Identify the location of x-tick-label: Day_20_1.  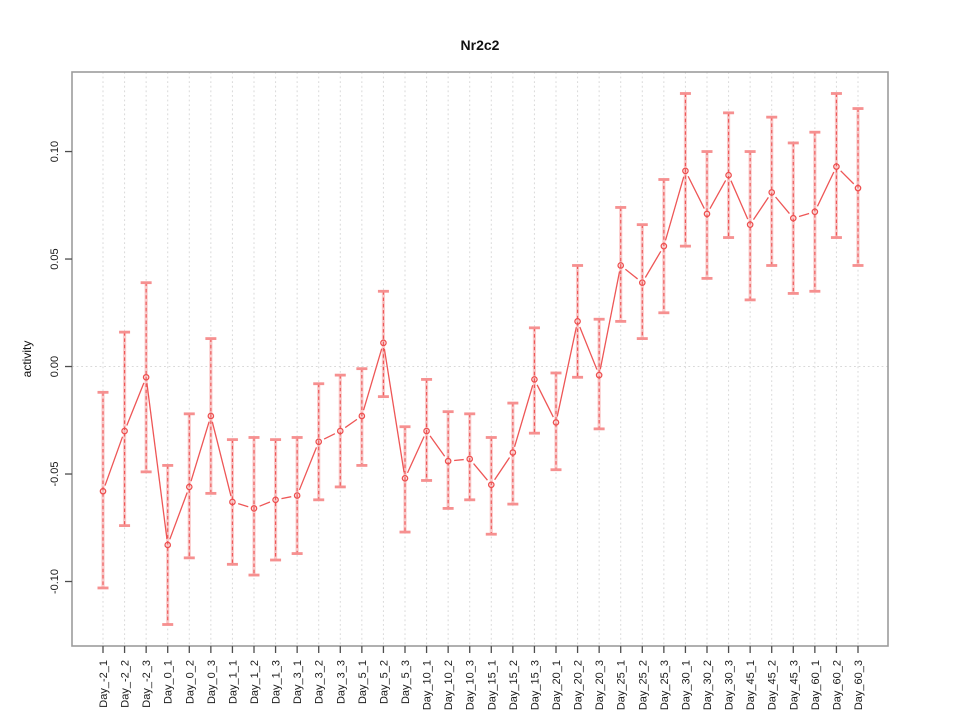
(557, 685).